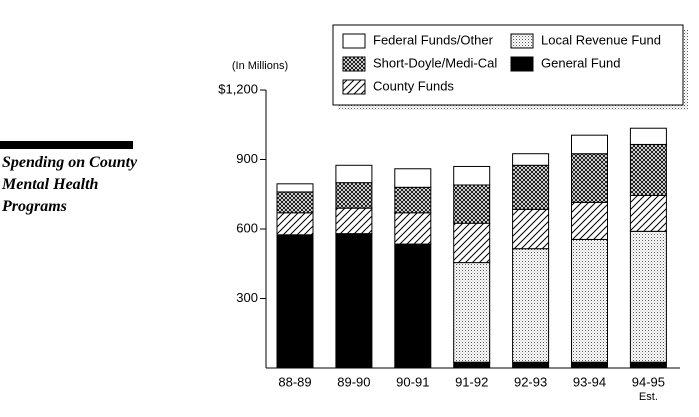 The image size is (699, 417). Describe the element at coordinates (66, 145) in the screenshot. I see `title-rule` at that location.